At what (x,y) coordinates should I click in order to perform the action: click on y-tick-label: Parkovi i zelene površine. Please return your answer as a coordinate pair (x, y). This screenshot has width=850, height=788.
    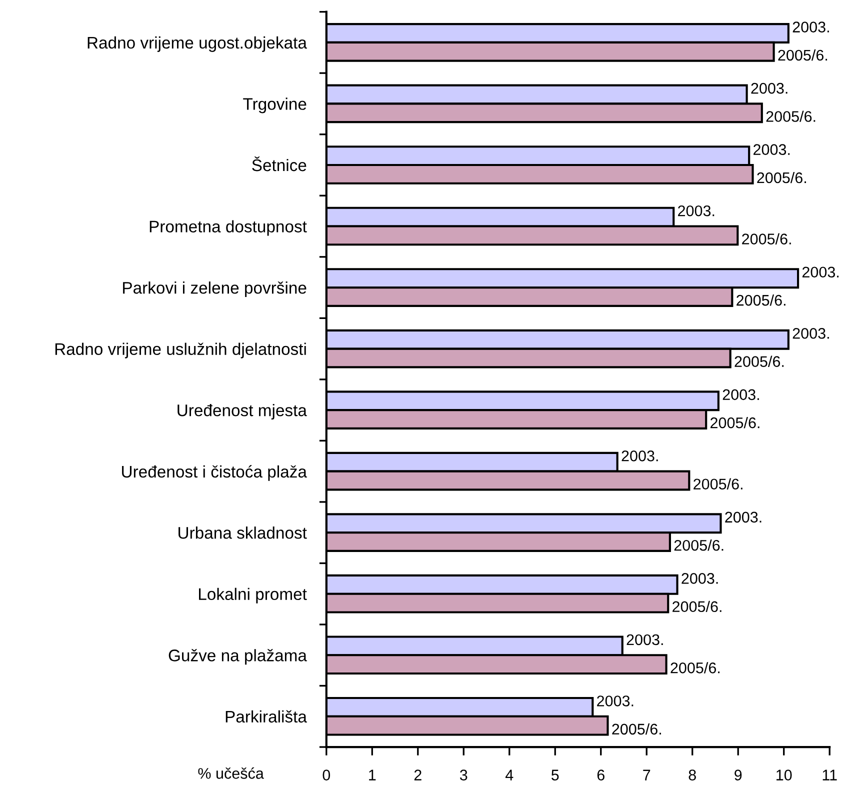
    Looking at the image, I should click on (214, 289).